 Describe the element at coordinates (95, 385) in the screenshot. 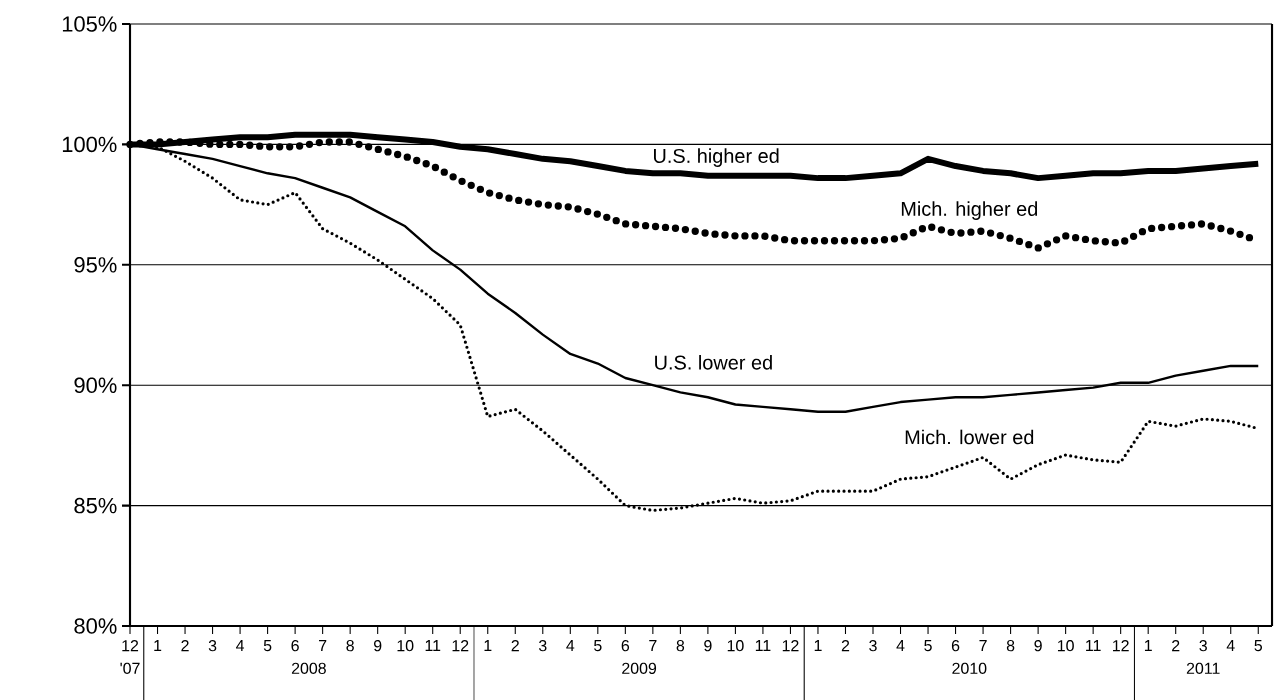

I see `y-tick-label: 90%` at that location.